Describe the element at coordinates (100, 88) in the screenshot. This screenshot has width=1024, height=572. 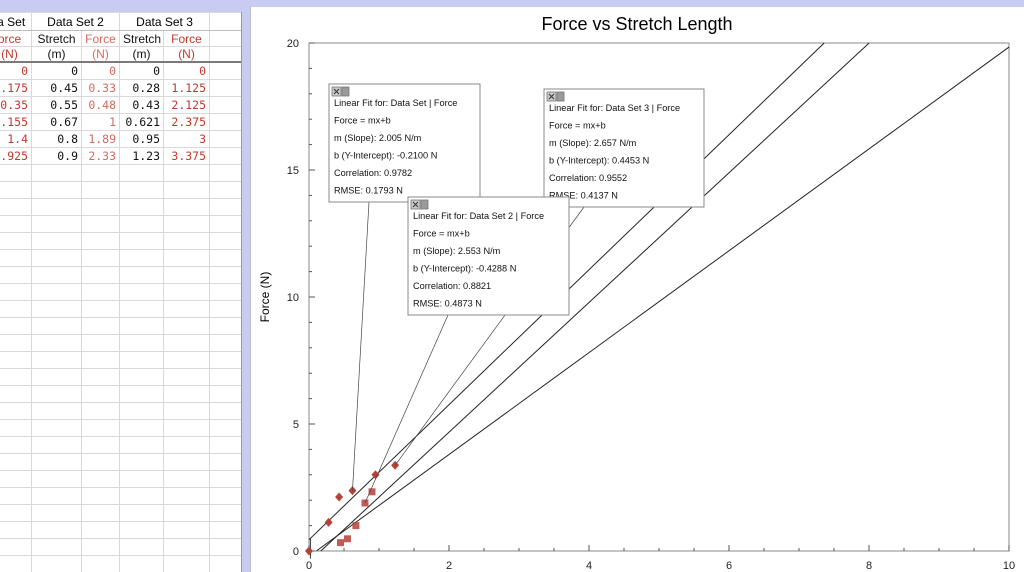
I see `table-cell: 0.33` at that location.